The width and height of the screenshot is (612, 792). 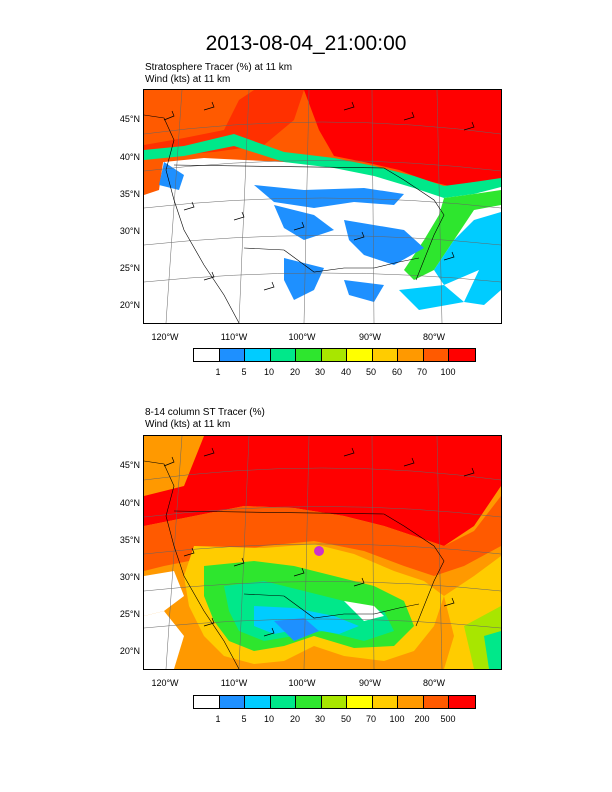 What do you see at coordinates (434, 337) in the screenshot?
I see `panel1-lon-label: 80°W` at bounding box center [434, 337].